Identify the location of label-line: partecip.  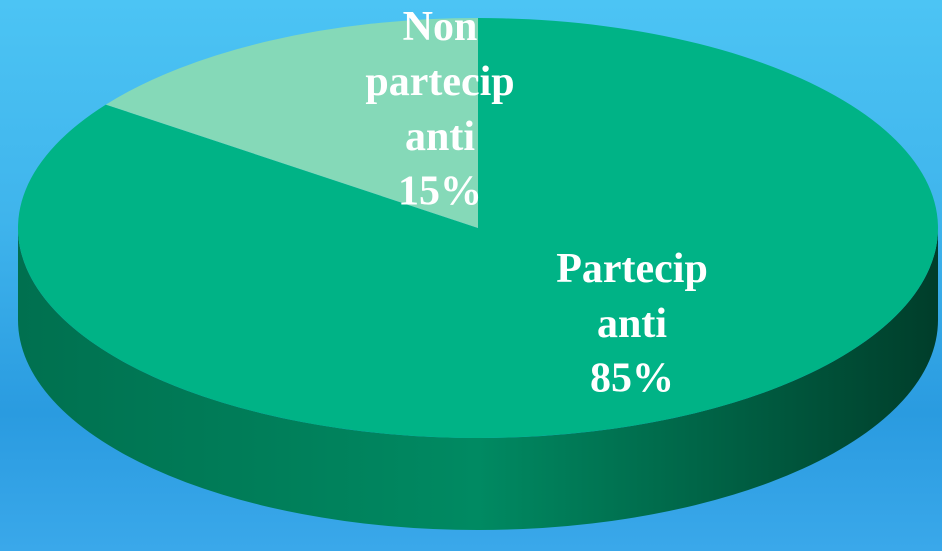
(439, 82).